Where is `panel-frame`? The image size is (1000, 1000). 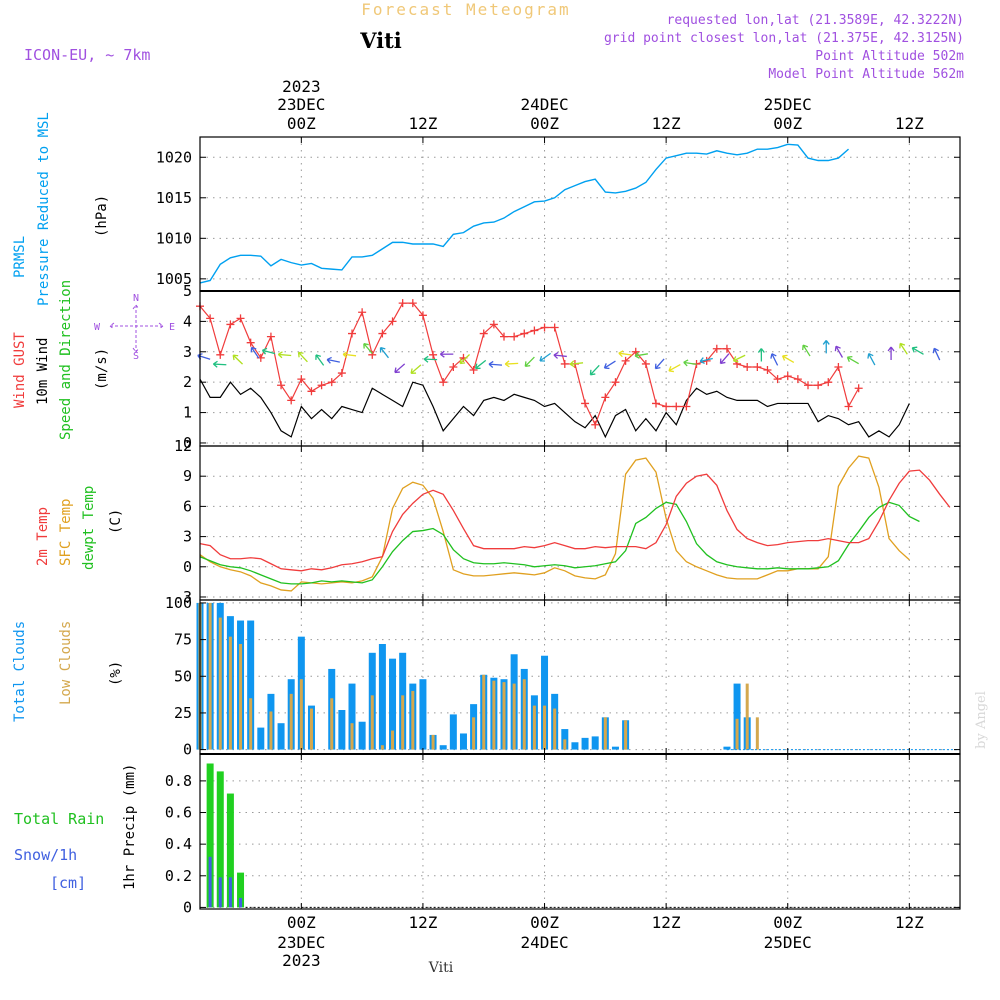 panel-frame is located at coordinates (580, 831).